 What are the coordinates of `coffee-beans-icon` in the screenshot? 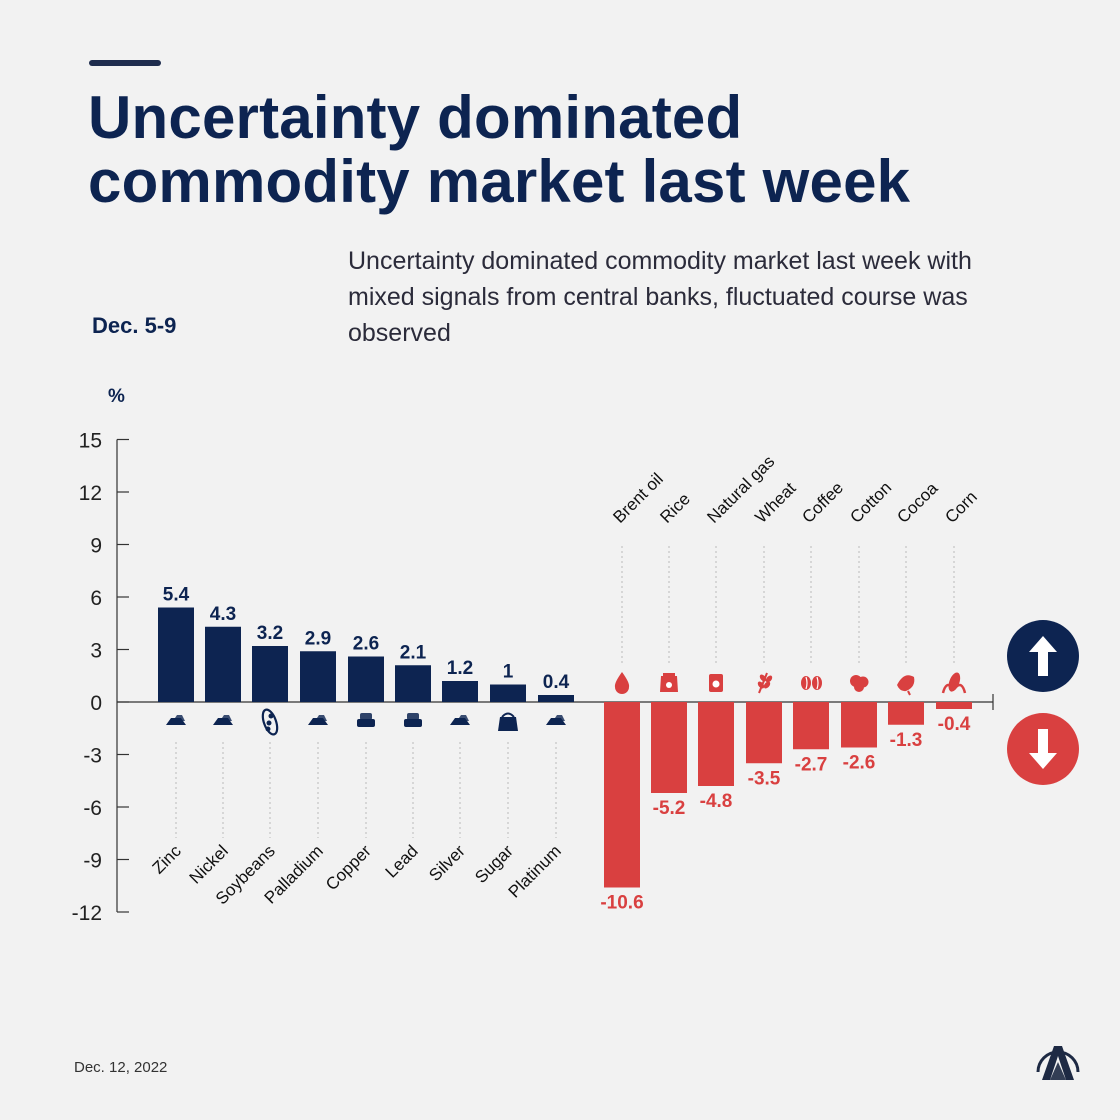 It's located at (811, 683).